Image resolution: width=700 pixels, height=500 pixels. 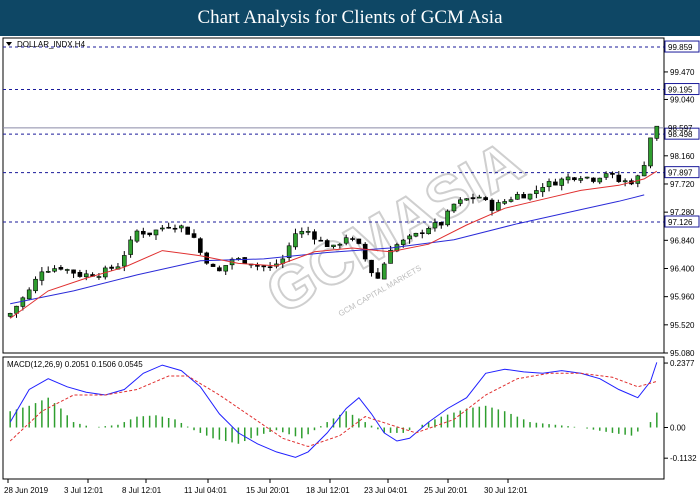 I want to click on level-label: 99.859, so click(x=680, y=47).